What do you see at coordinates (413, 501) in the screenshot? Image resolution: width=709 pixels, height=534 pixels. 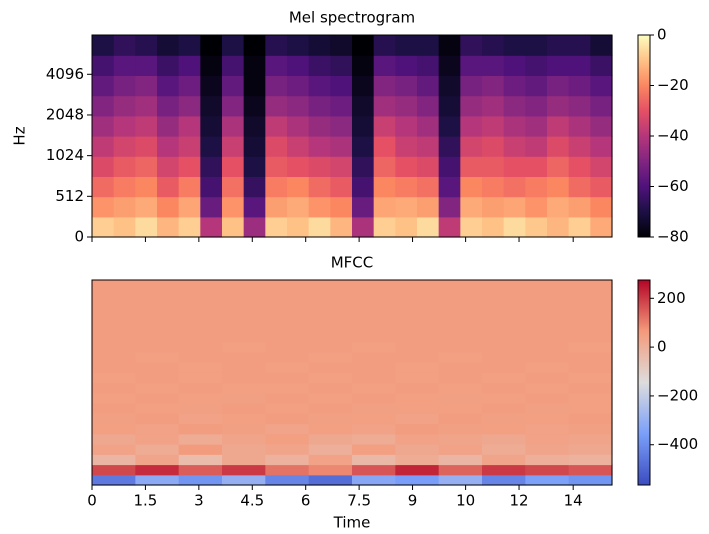 I see `x-tick-label: 9` at bounding box center [413, 501].